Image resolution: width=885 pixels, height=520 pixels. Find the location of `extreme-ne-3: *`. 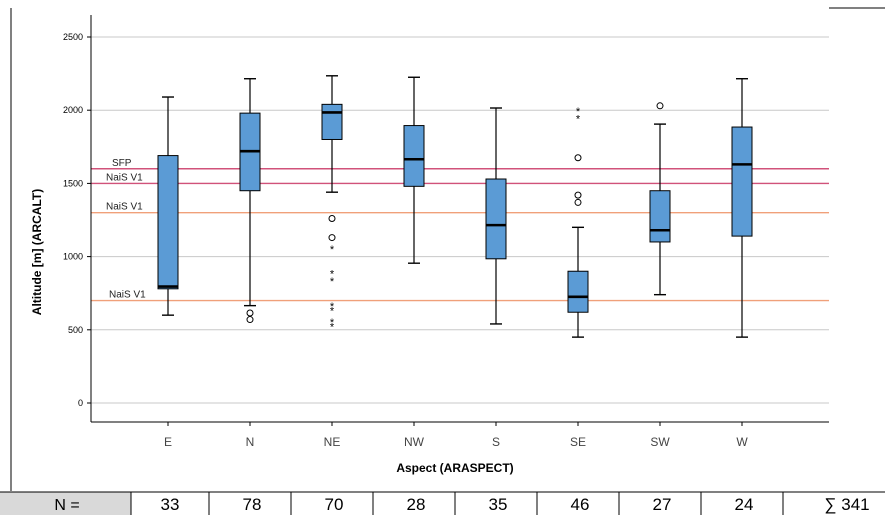

extreme-ne-3: * is located at coordinates (332, 282).